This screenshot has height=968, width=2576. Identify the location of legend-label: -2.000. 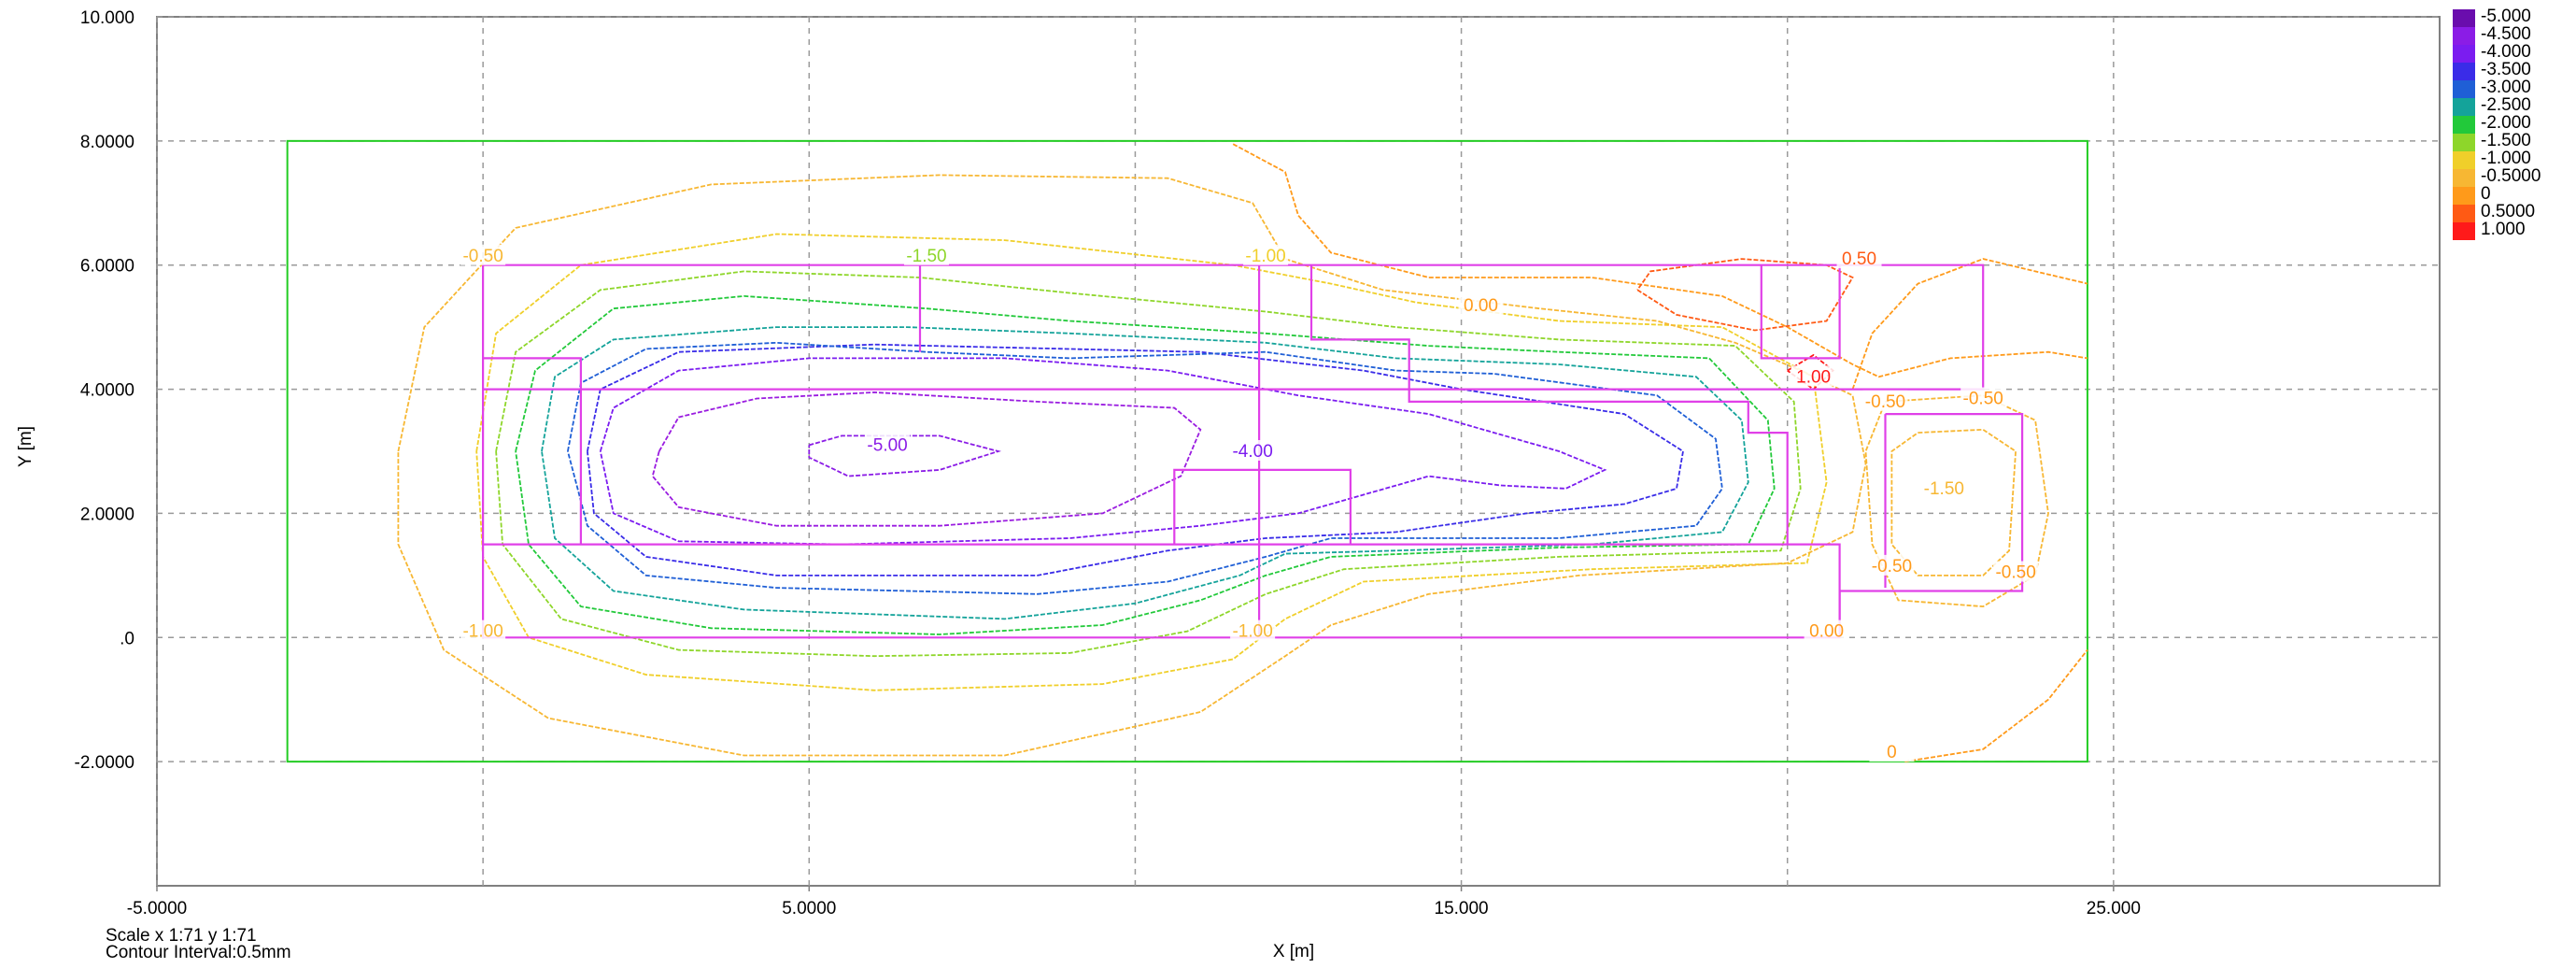
(2506, 123).